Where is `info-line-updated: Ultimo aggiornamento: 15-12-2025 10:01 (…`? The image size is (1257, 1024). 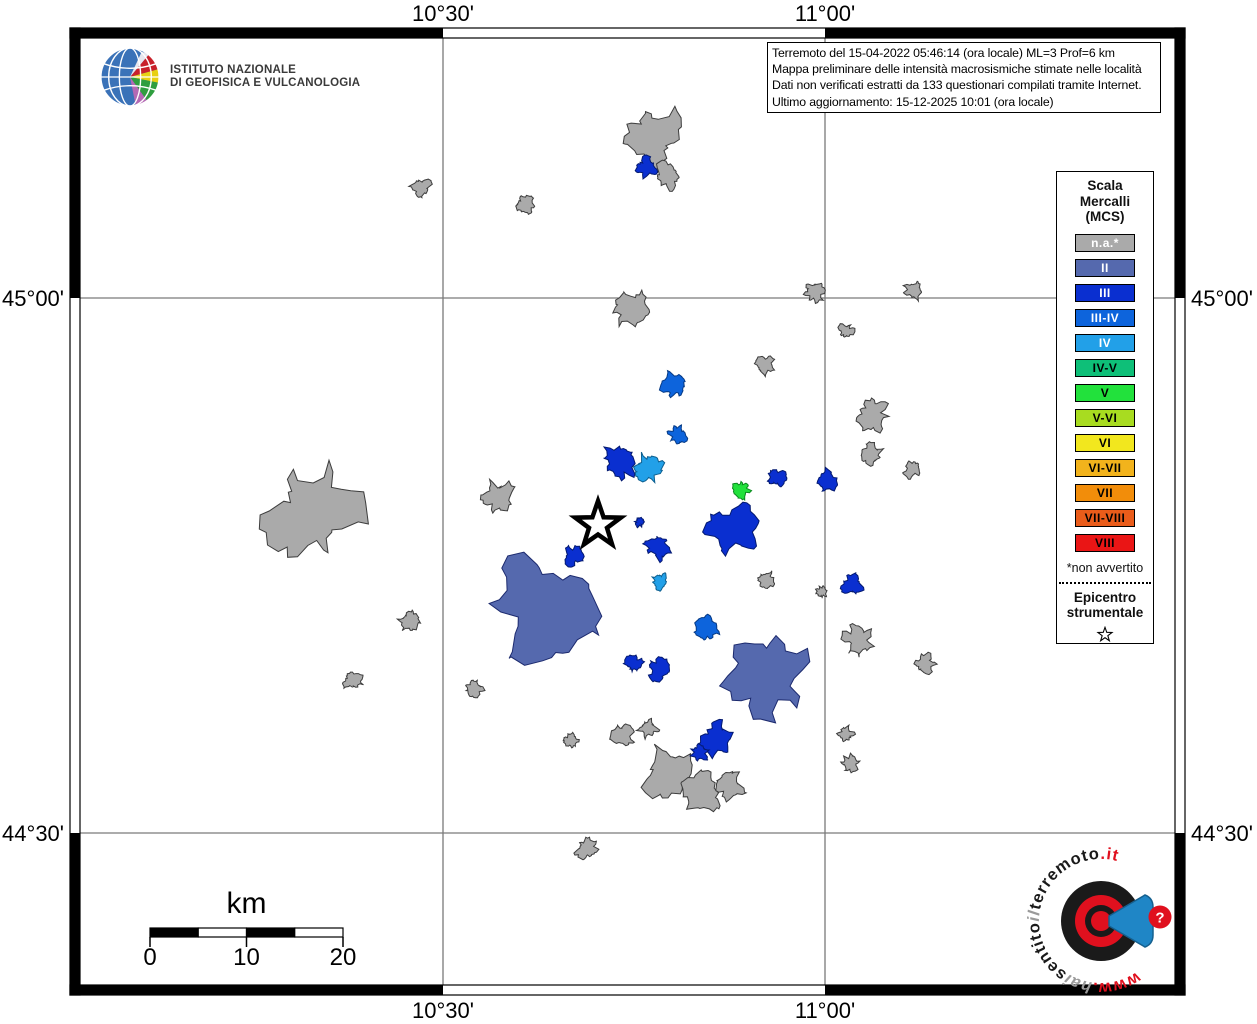 info-line-updated: Ultimo aggiornamento: 15-12-2025 10:01 (… is located at coordinates (913, 101).